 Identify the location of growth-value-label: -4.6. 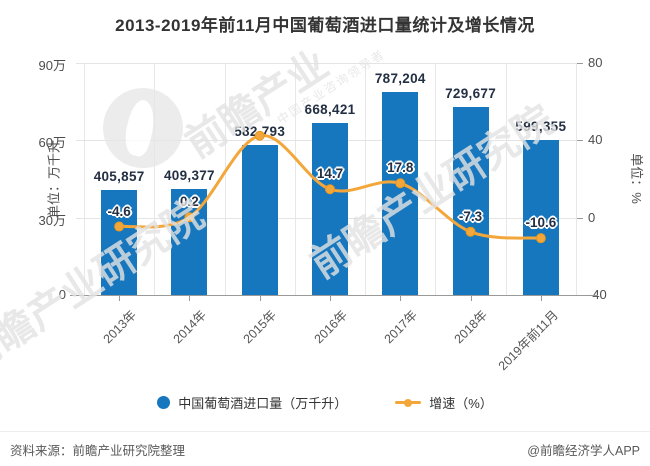
(119, 211).